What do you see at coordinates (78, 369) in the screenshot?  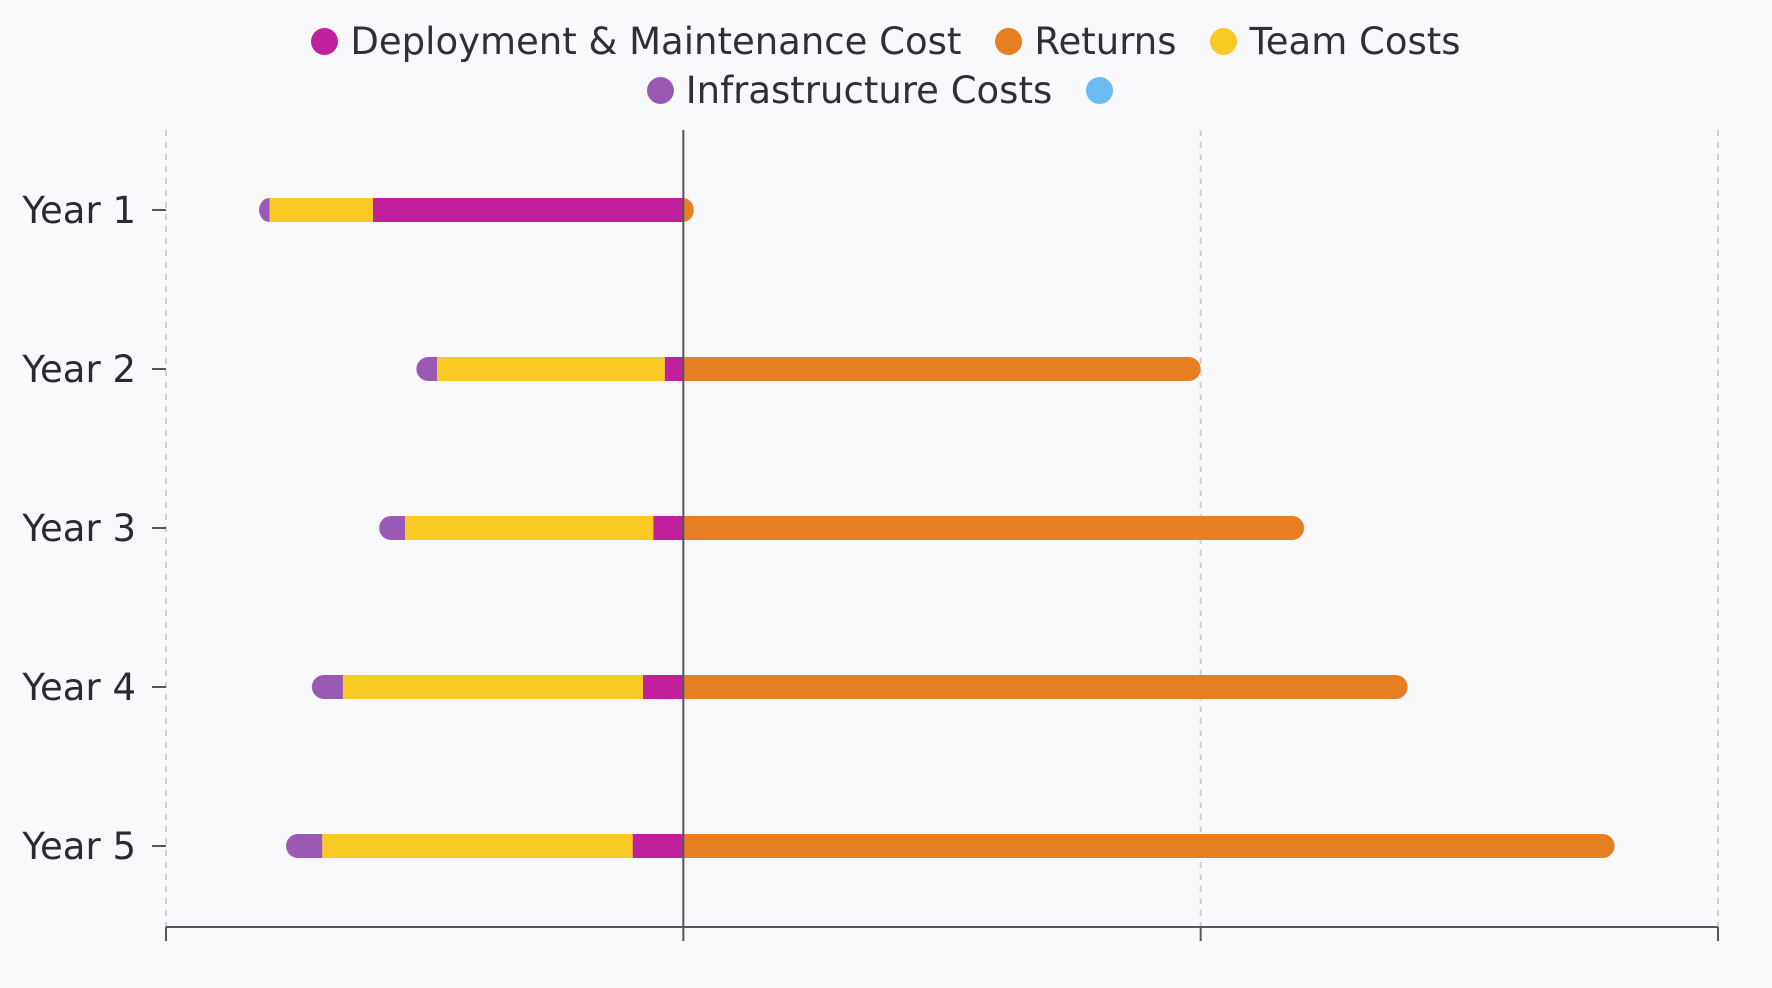 I see `y-tick-label: Year 2` at bounding box center [78, 369].